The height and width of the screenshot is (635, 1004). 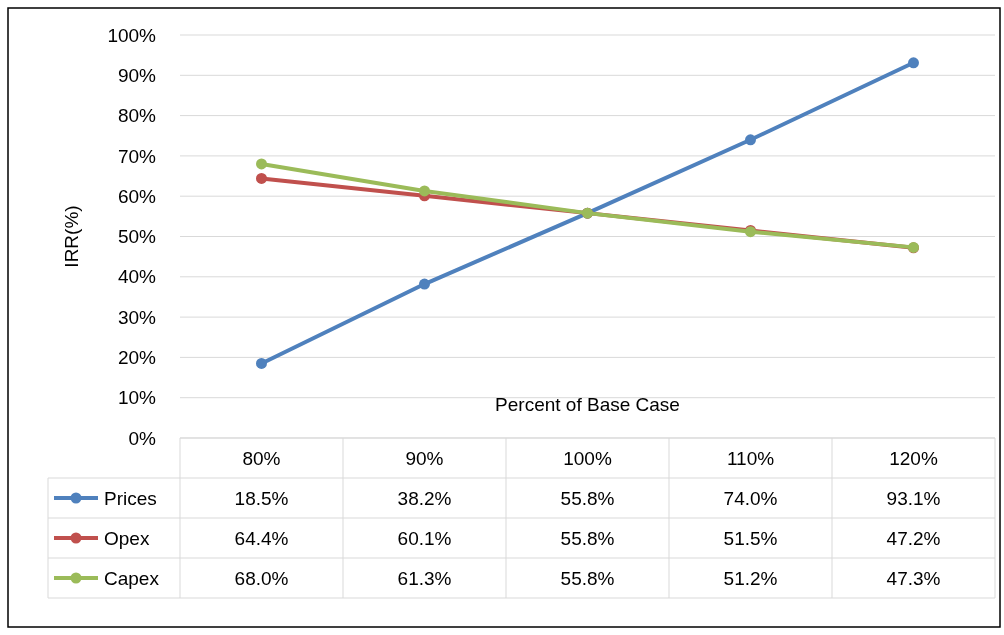 What do you see at coordinates (137, 196) in the screenshot?
I see `y-tick-label: 60%` at bounding box center [137, 196].